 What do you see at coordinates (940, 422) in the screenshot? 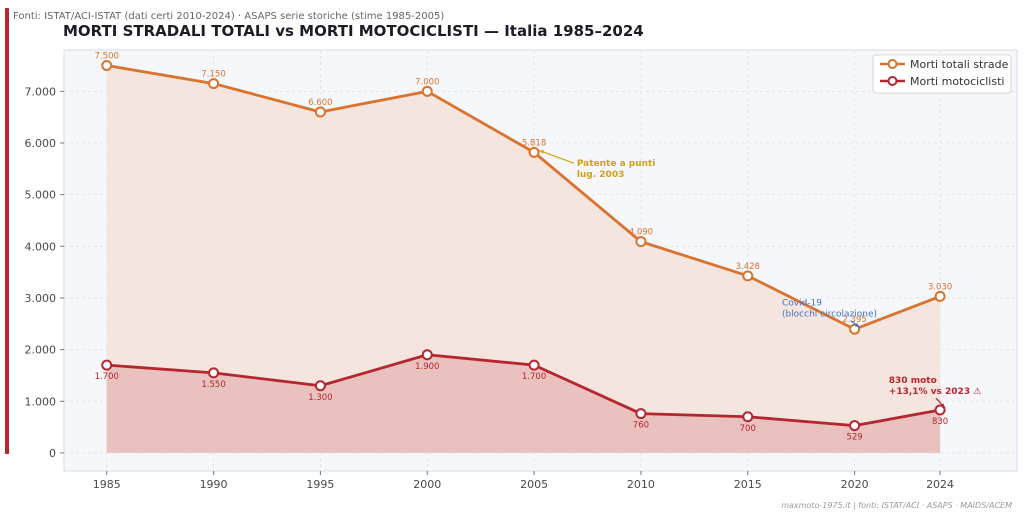
I see `data-label-moto: 830` at bounding box center [940, 422].